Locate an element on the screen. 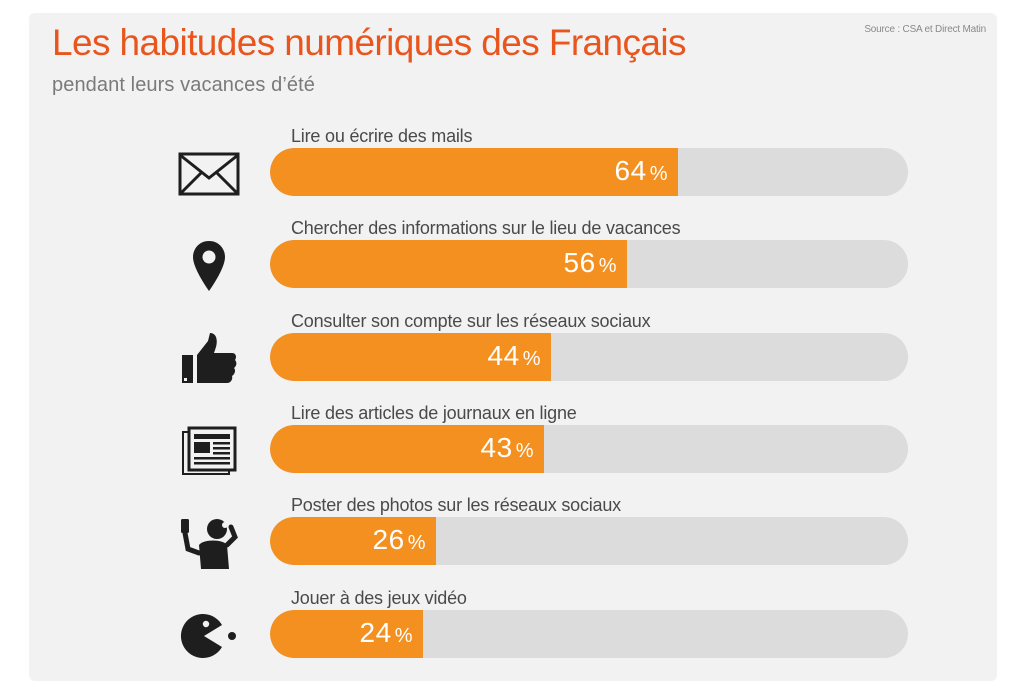 The width and height of the screenshot is (1024, 691). value-number: 64 is located at coordinates (630, 170).